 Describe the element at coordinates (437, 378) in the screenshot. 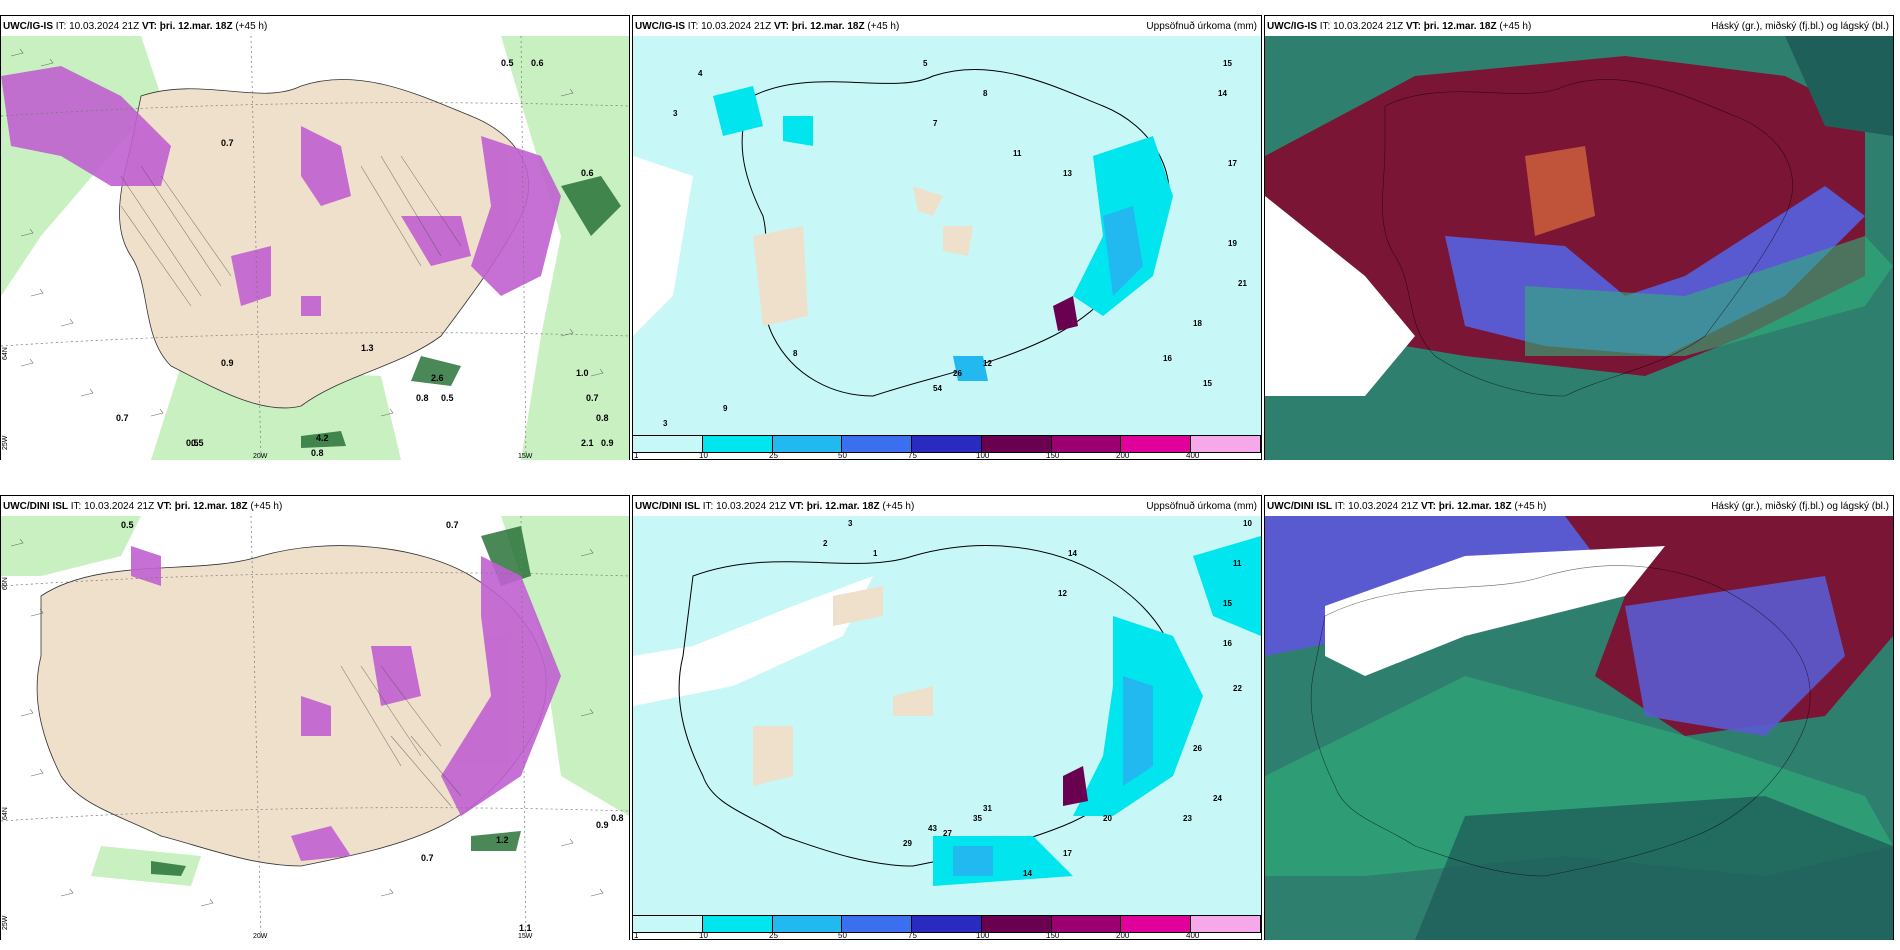

I see `value-label: 2.6` at that location.